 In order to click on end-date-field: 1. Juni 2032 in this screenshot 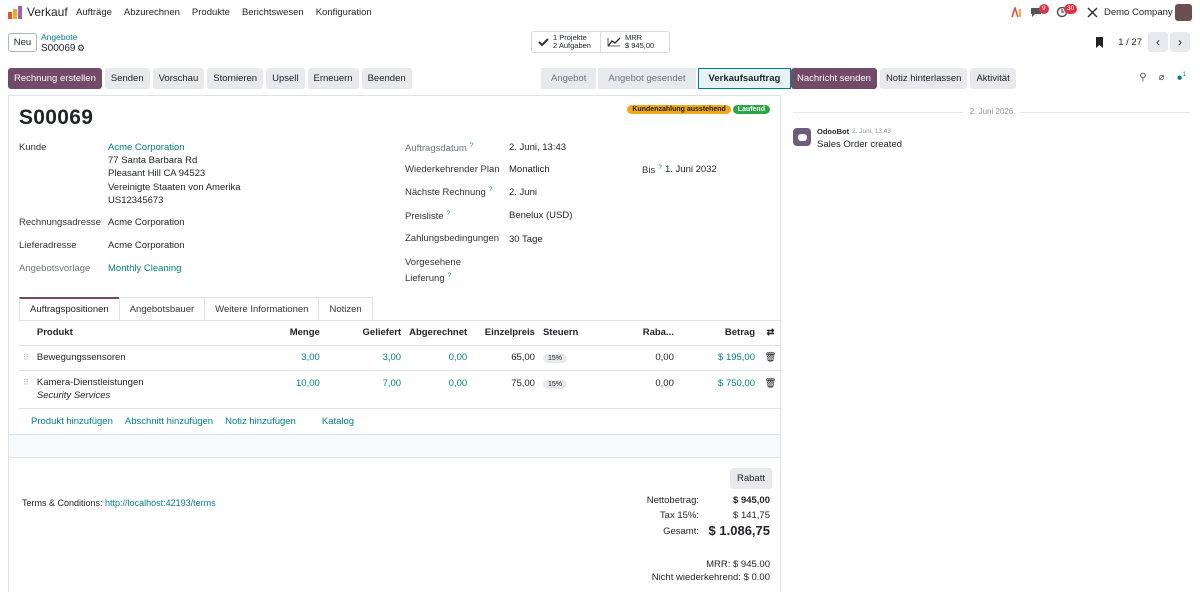, I will do `click(691, 169)`.